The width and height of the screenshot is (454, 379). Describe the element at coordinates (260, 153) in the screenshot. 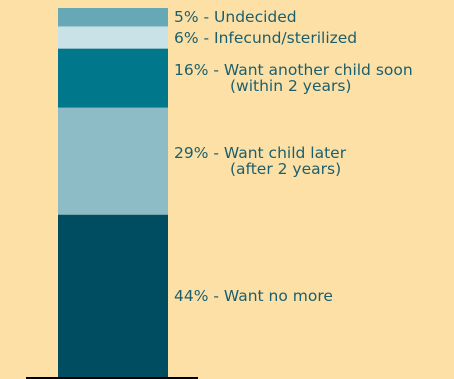

I see `label-text: 29% - Want child later` at that location.